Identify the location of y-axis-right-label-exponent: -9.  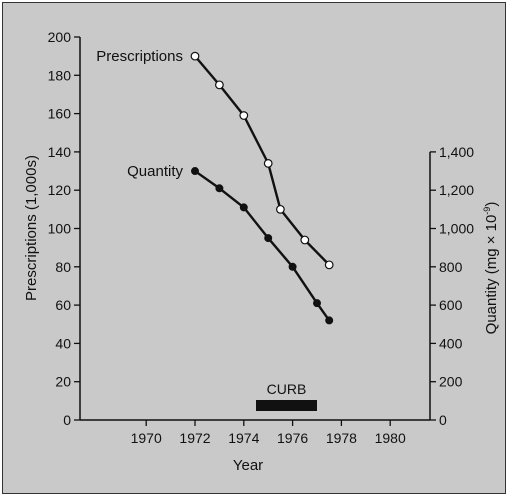
(487, 211).